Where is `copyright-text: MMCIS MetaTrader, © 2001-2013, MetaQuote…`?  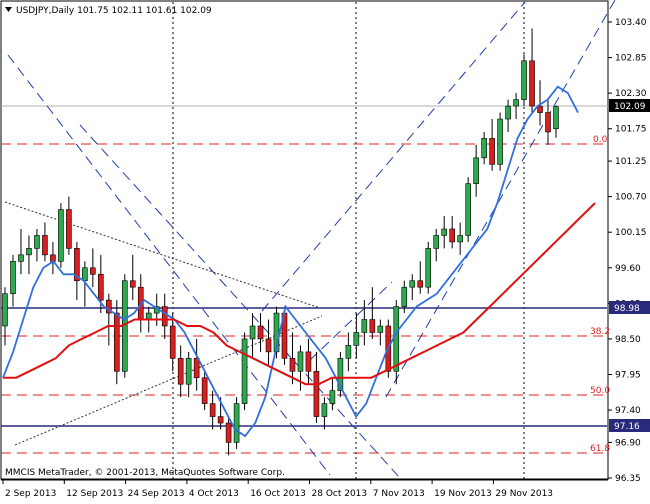
copyright-text: MMCIS MetaTrader, © 2001-2013, MetaQuote… is located at coordinates (145, 473).